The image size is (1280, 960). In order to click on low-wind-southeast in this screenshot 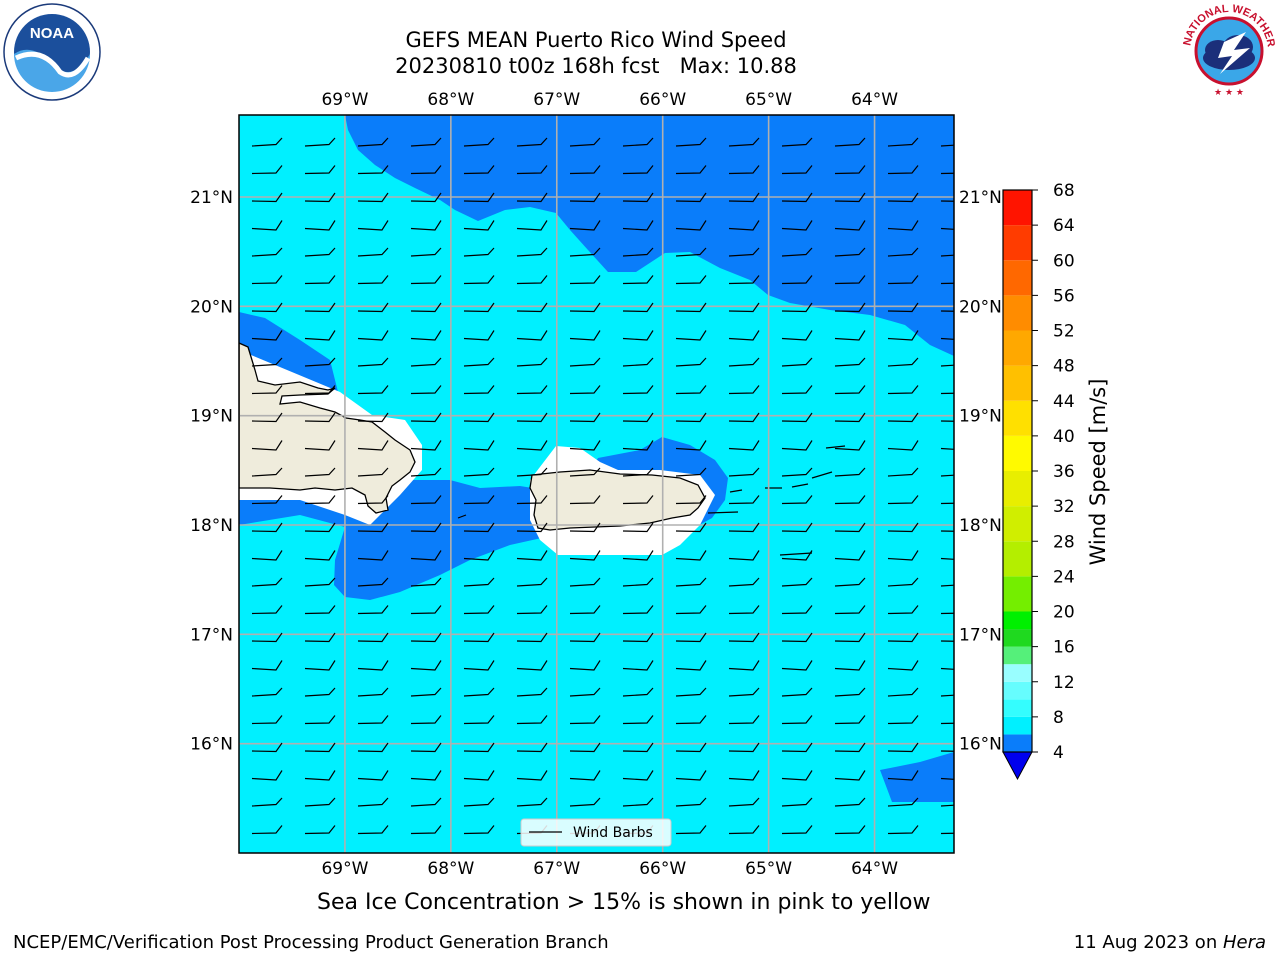, I will do `click(917, 777)`.